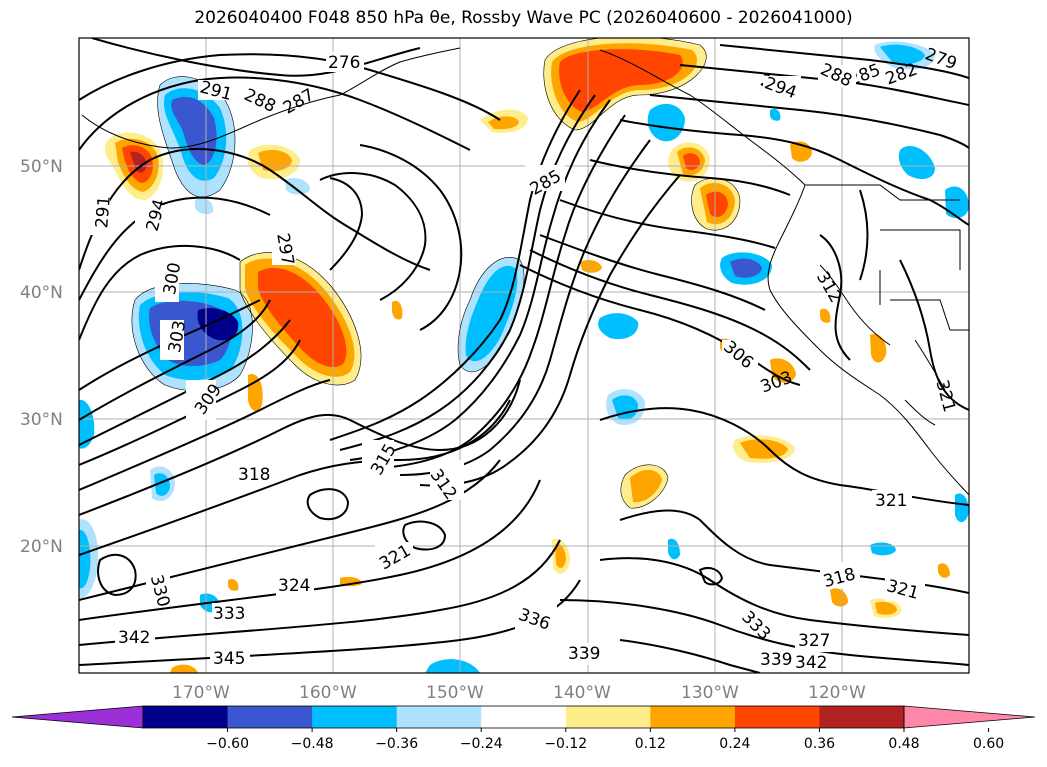 This screenshot has height=767, width=1047. Describe the element at coordinates (396, 744) in the screenshot. I see `colorbar-tick-label: −0.36` at that location.